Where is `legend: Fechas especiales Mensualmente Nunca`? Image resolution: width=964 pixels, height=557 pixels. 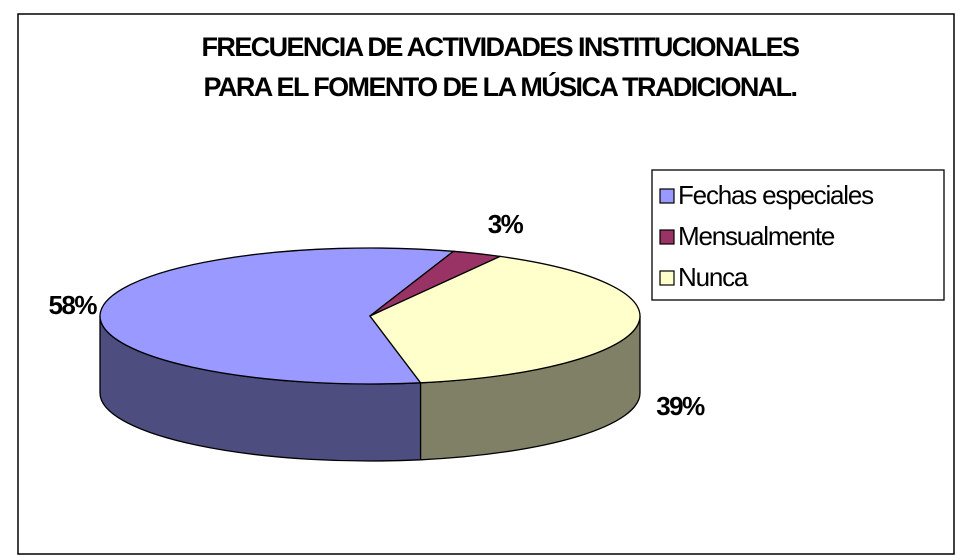 legend: Fechas especiales Mensualmente Nunca is located at coordinates (798, 235).